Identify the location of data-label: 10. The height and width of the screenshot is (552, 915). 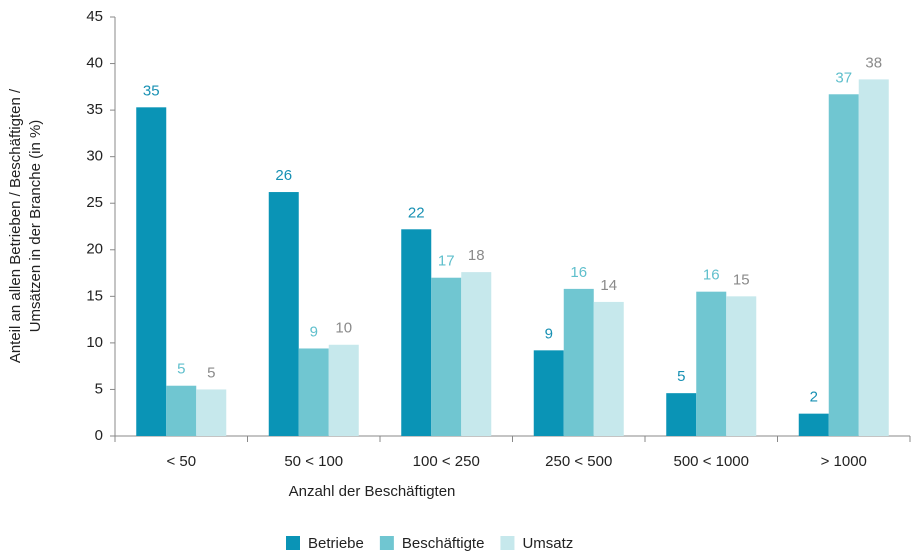
(343, 328).